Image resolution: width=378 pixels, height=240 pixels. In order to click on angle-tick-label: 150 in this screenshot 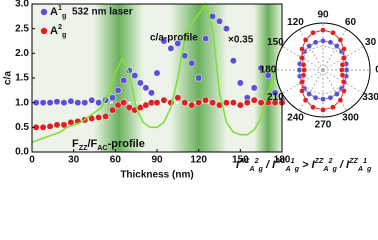, I will do `click(275, 42)`.